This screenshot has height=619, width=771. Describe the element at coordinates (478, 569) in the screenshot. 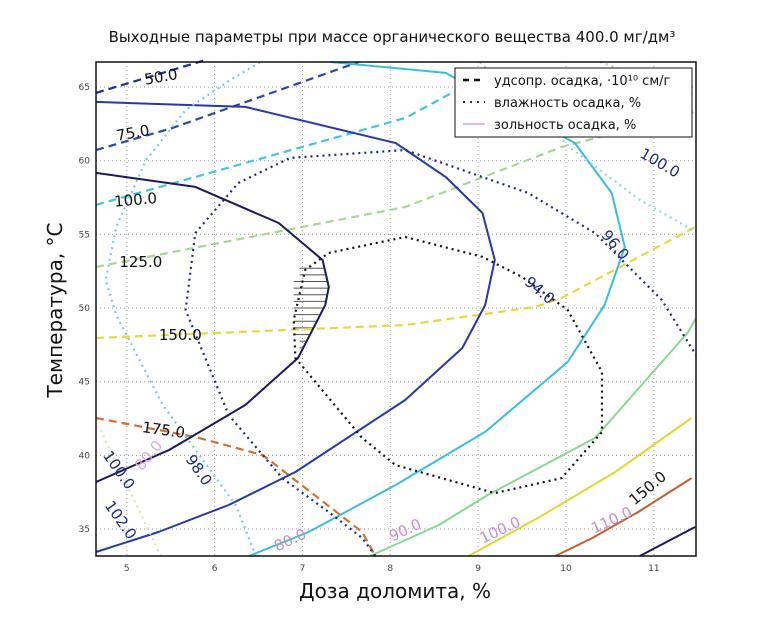

I see `x-tick-label: 9` at that location.